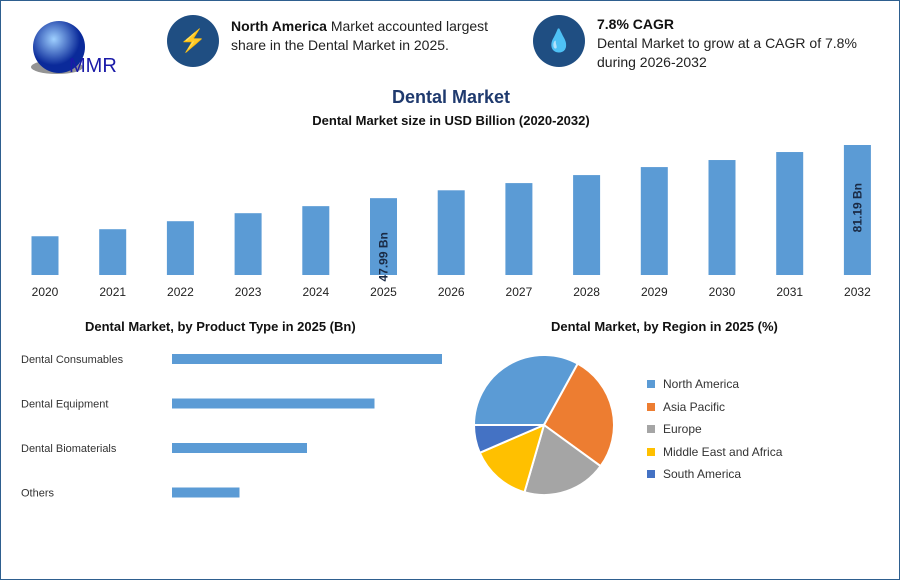 The height and width of the screenshot is (580, 900). What do you see at coordinates (682, 429) in the screenshot?
I see `legend-label: Europe` at bounding box center [682, 429].